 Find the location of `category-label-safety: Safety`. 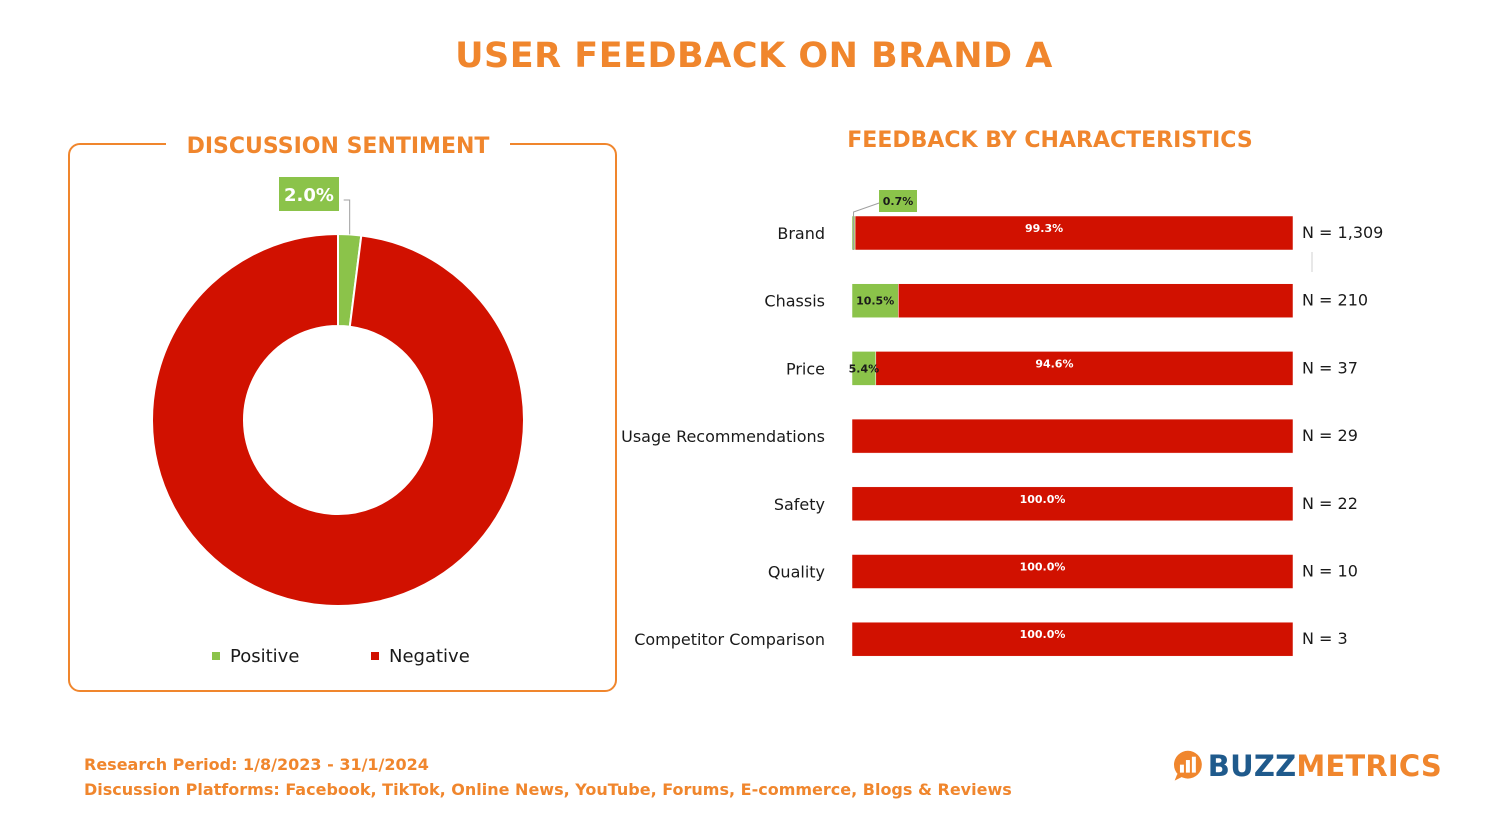

category-label-safety: Safety is located at coordinates (799, 504).